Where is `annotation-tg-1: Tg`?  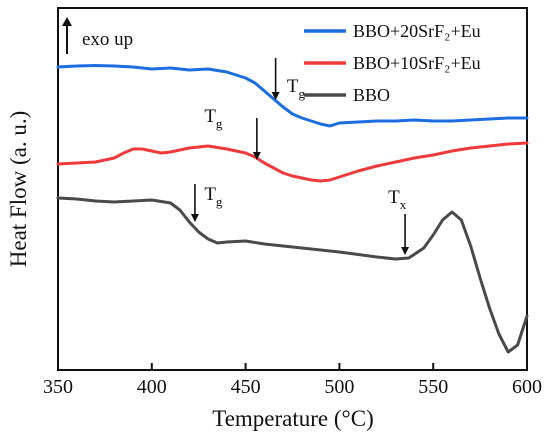 annotation-tg-1: Tg is located at coordinates (232, 133).